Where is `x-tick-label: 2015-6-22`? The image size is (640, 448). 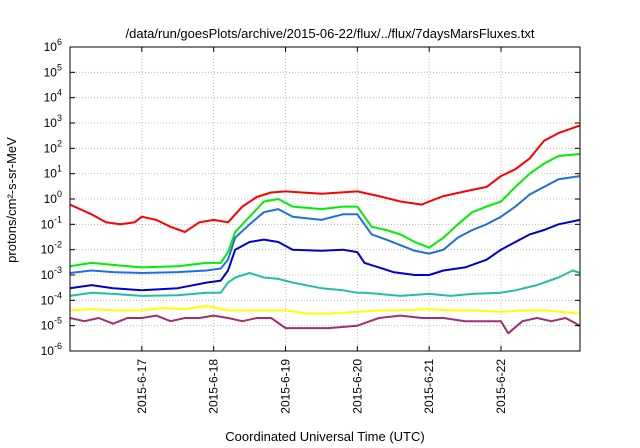
x-tick-label: 2015-6-22 is located at coordinates (501, 386).